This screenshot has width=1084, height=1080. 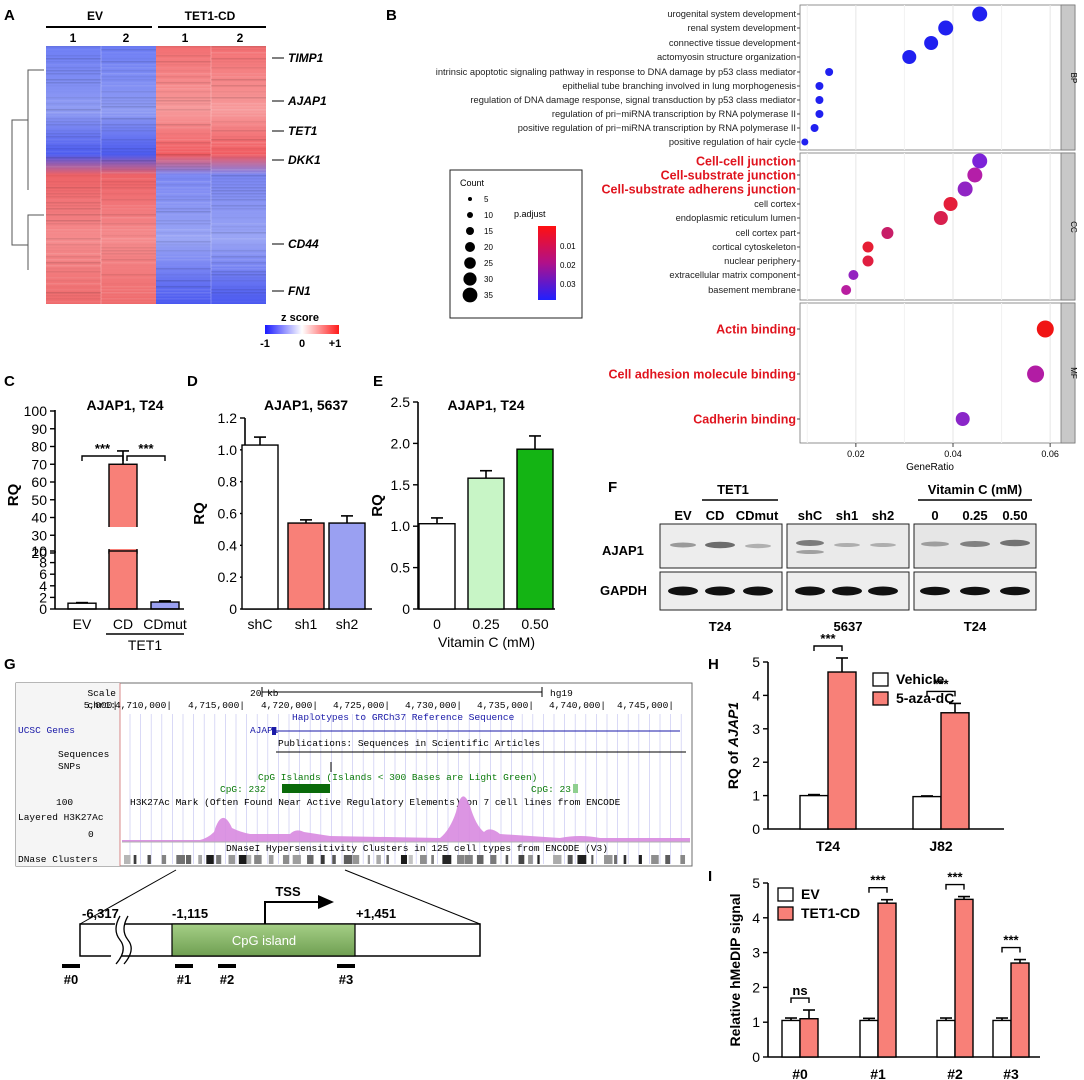 What do you see at coordinates (713, 664) in the screenshot?
I see `panel-letter-h: H` at bounding box center [713, 664].